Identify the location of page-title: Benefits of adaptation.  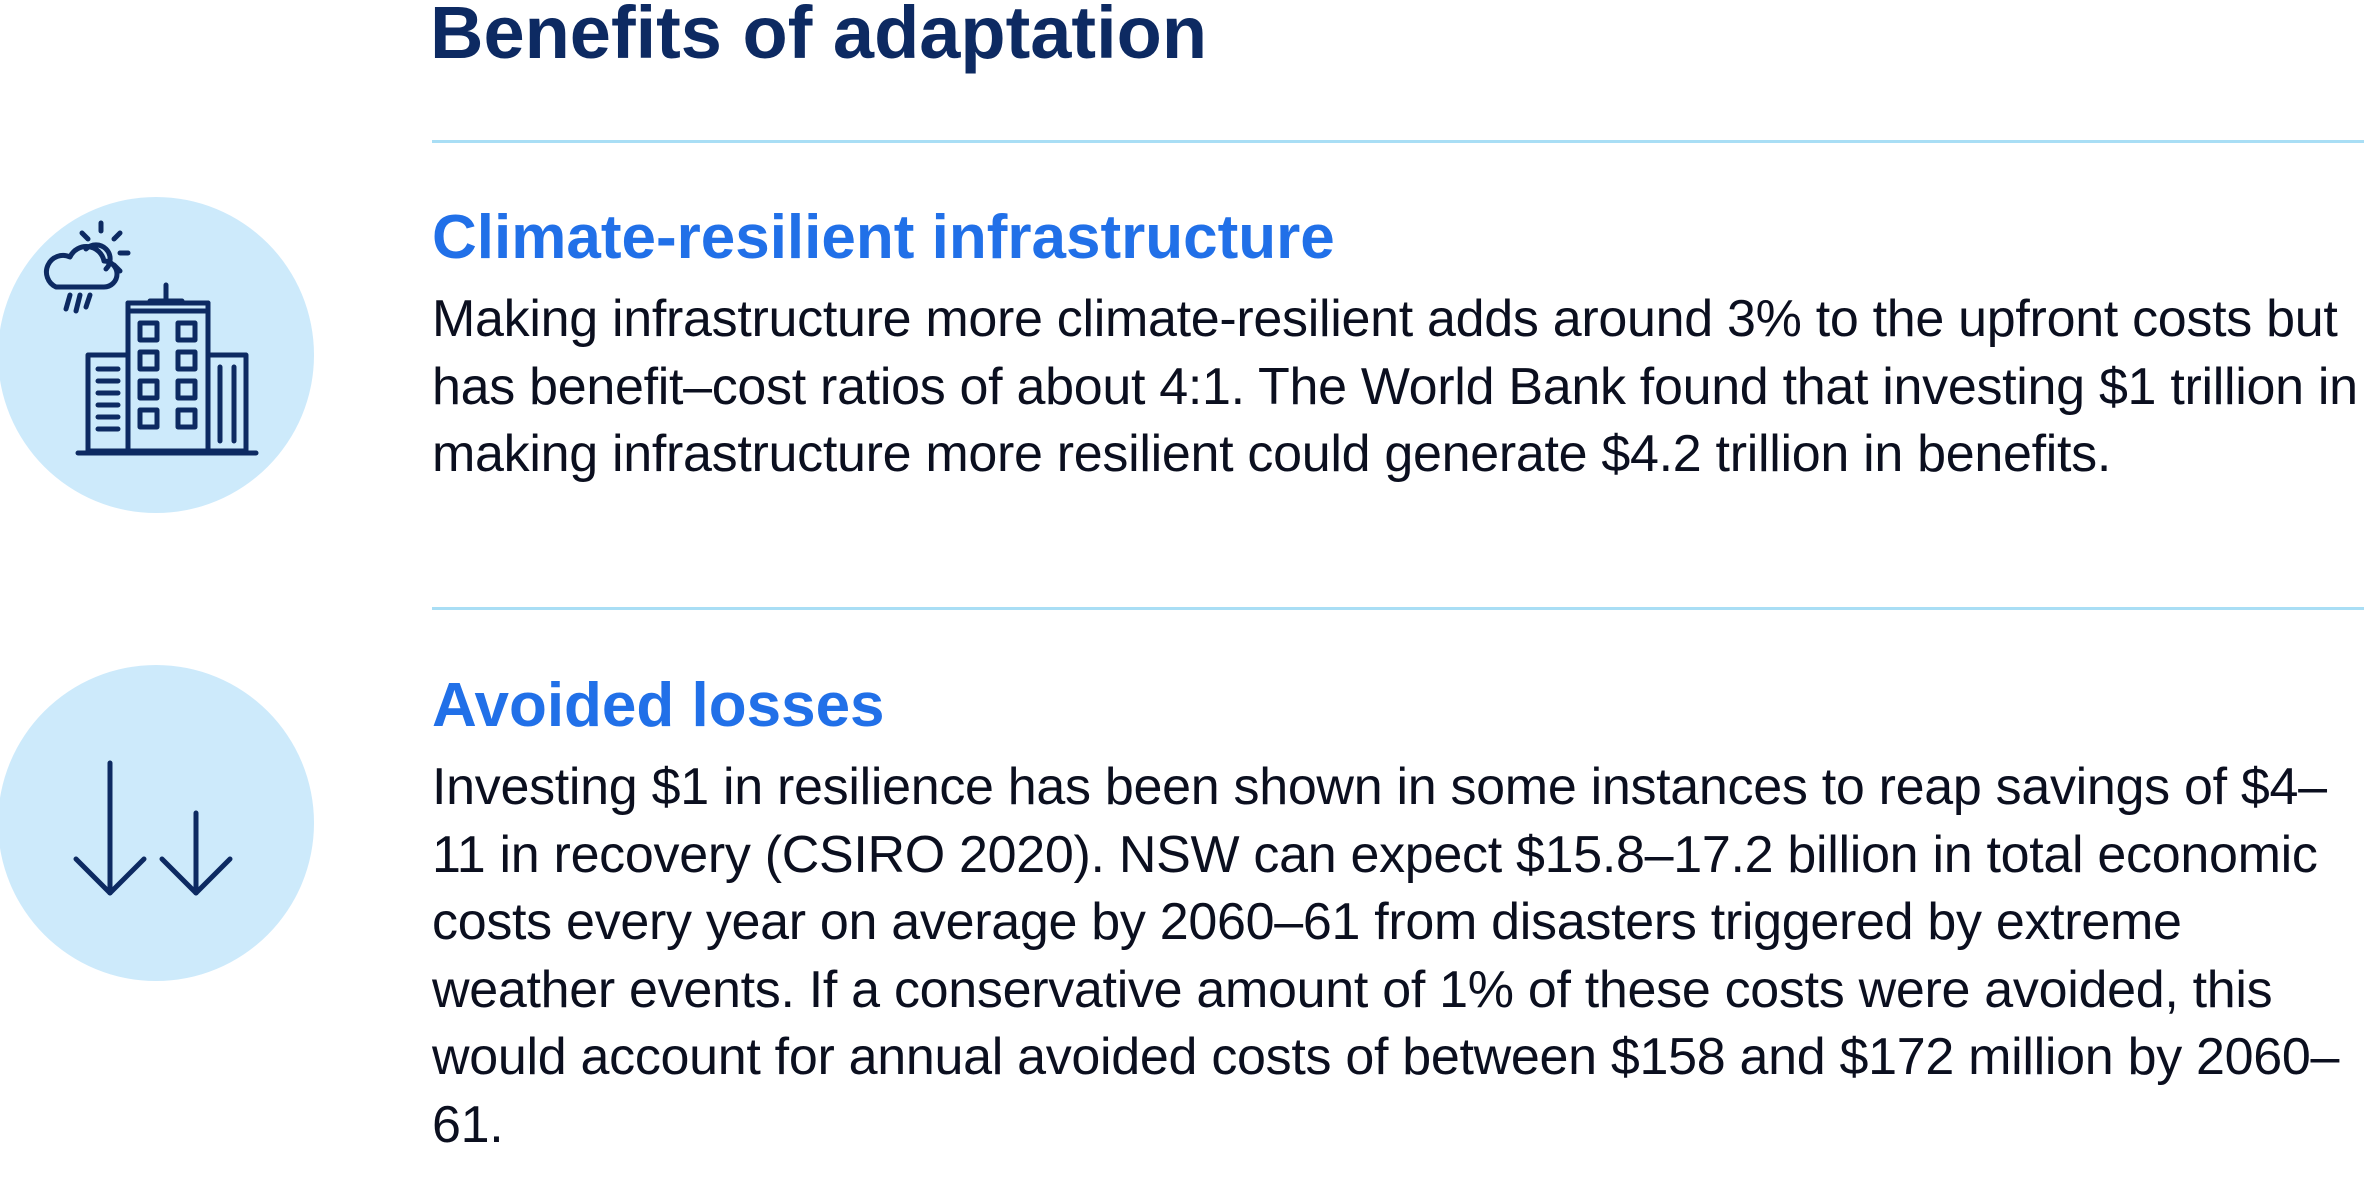
(819, 37).